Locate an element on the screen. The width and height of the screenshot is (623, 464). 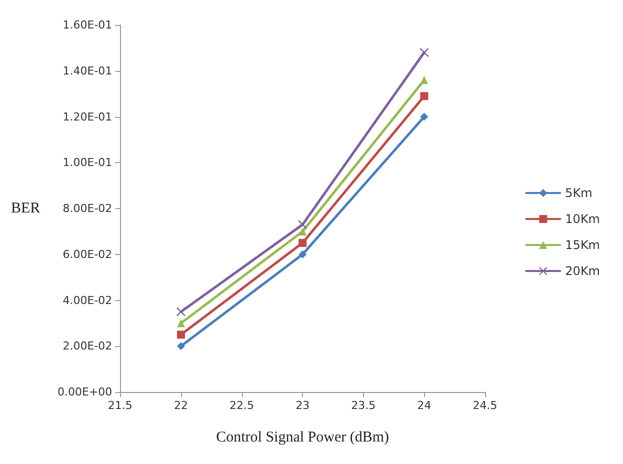
y-tick-label: 6.00E-02 is located at coordinates (87, 254).